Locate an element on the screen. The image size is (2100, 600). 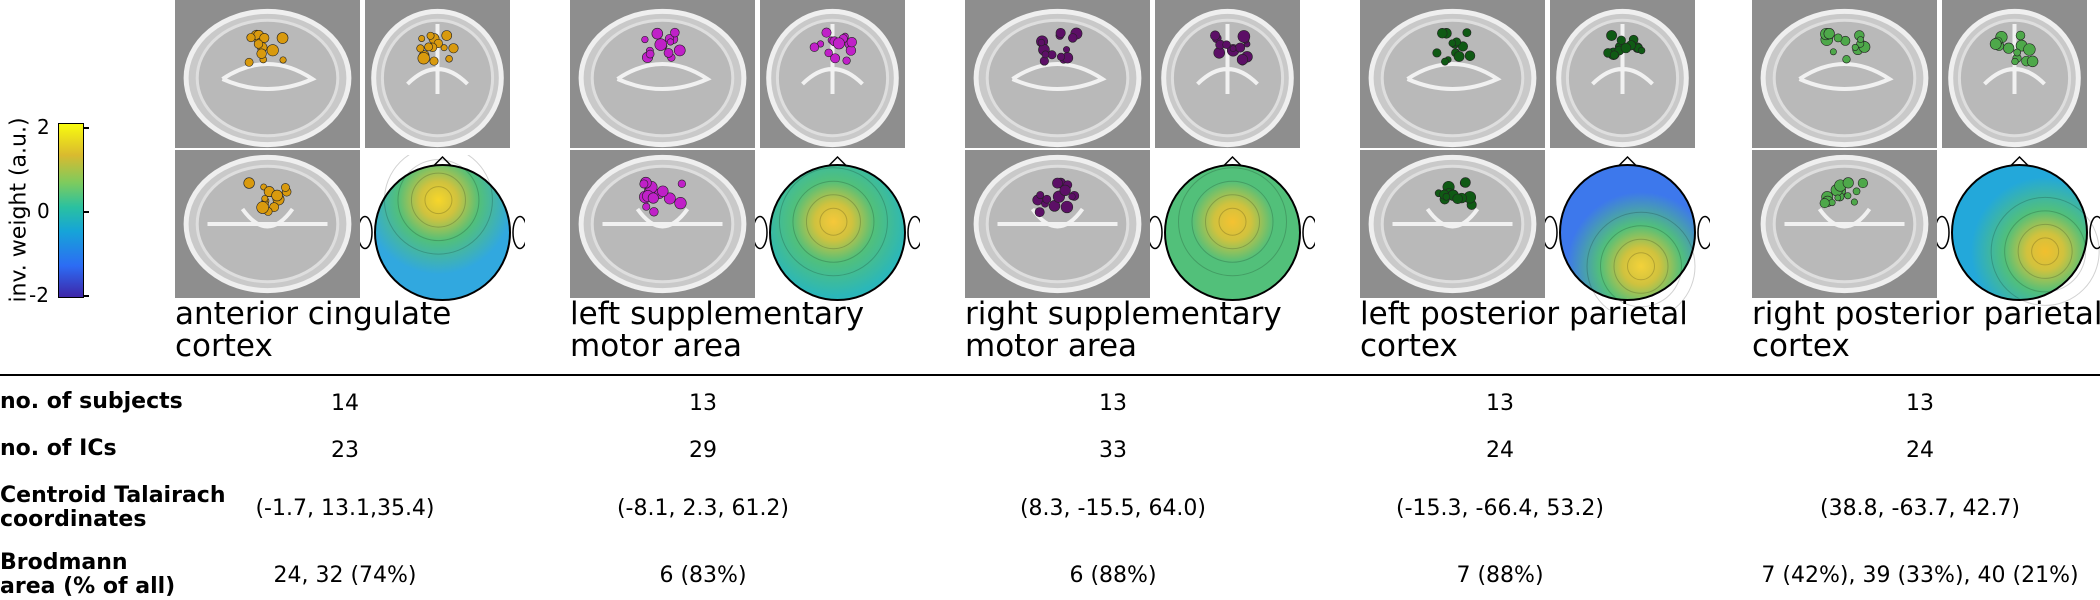
region-name: right posterior parietal cortex is located at coordinates (1926, 330).